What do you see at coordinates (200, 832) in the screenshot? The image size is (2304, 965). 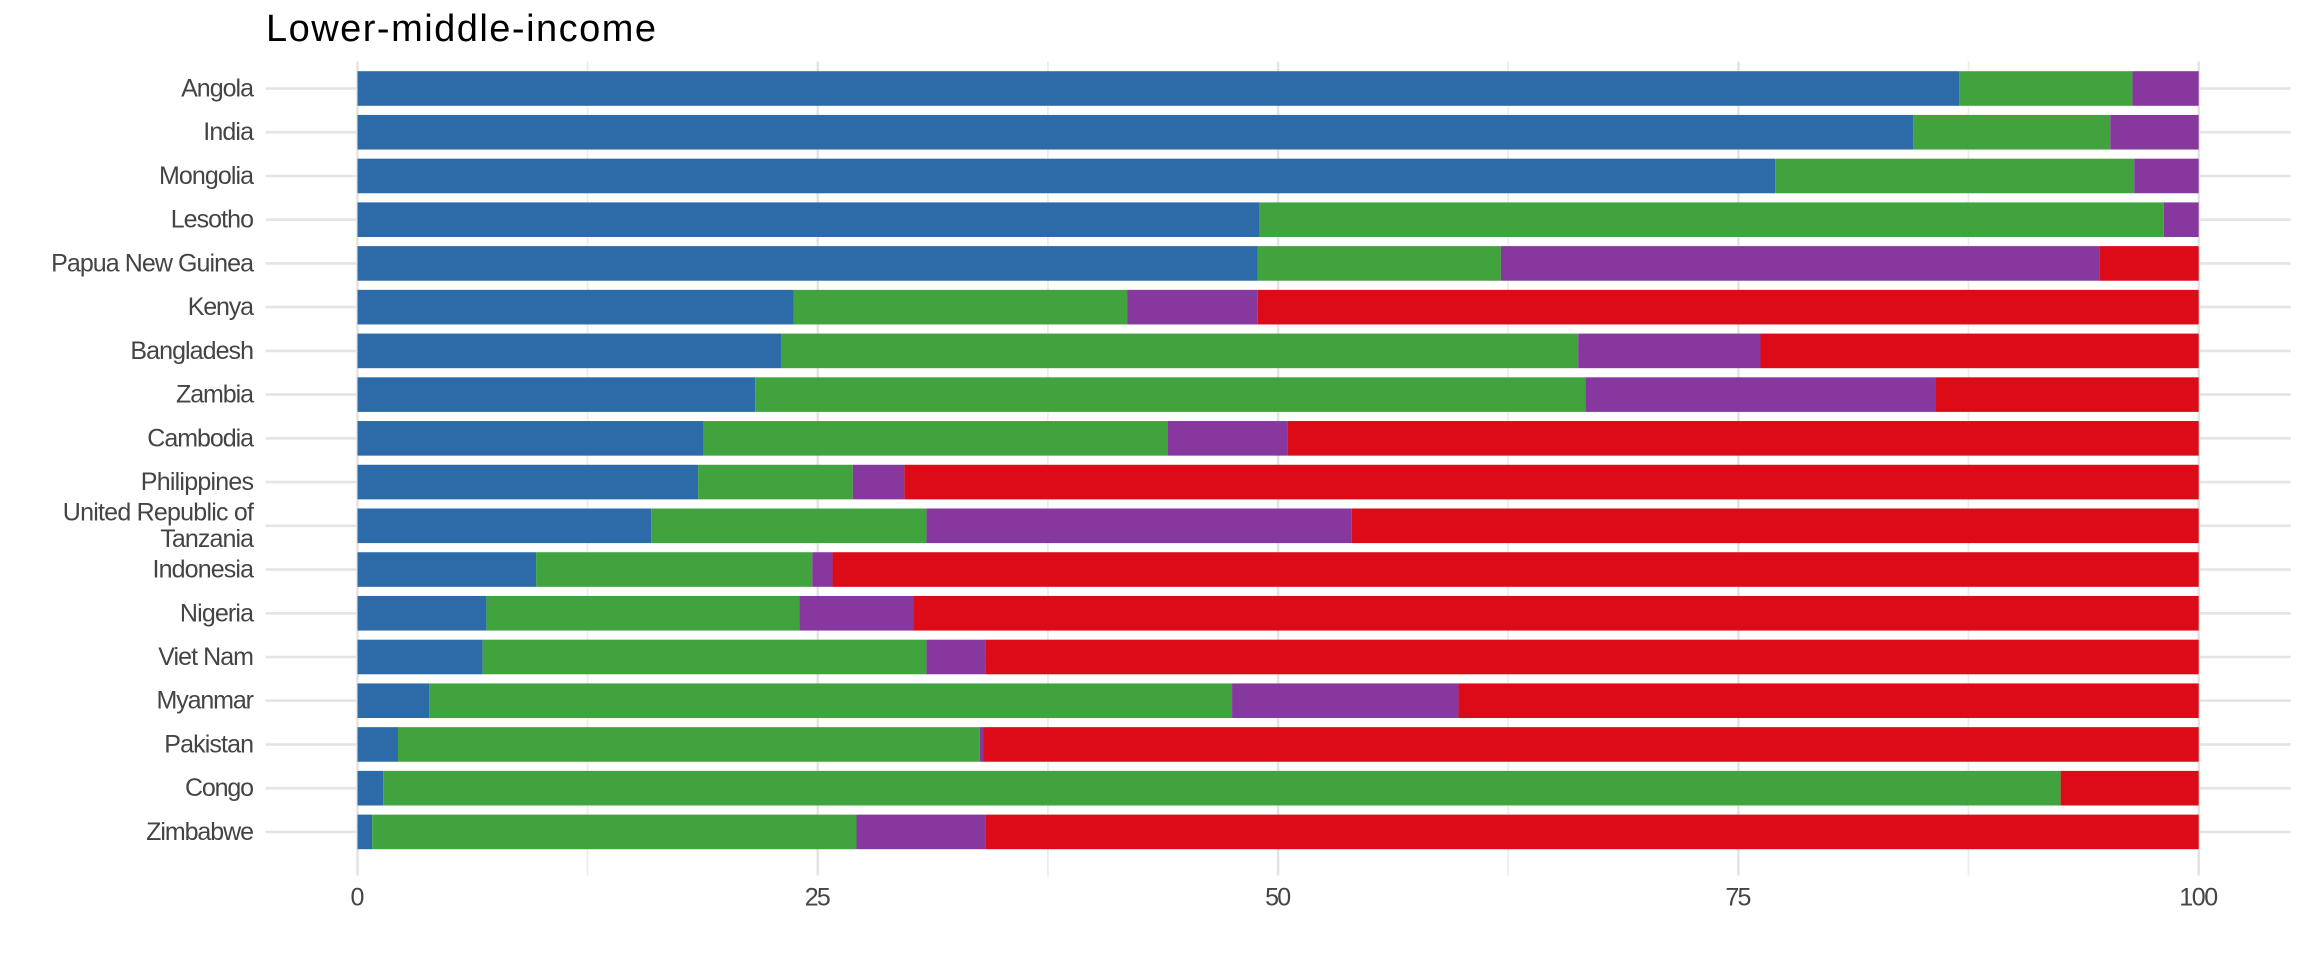 I see `svg-text: Zimbabwe` at bounding box center [200, 832].